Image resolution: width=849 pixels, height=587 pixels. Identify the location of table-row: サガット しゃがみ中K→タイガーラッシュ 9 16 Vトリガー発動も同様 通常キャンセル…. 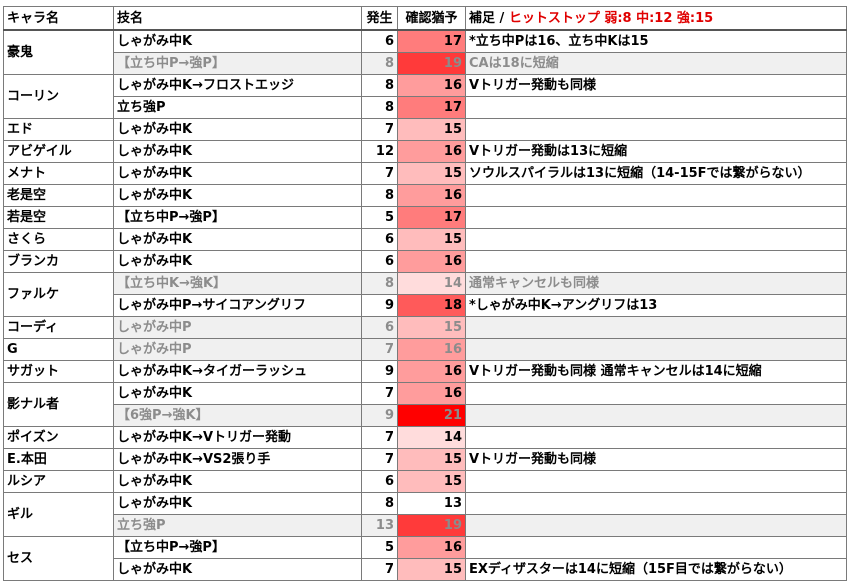
(425, 371).